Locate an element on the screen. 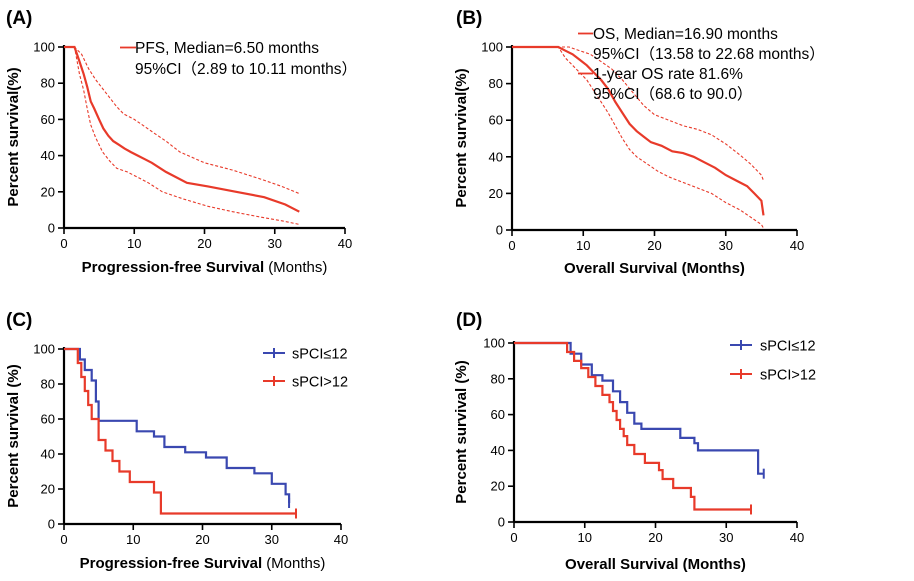 This screenshot has width=914, height=581. panel-label: (C) is located at coordinates (19, 320).